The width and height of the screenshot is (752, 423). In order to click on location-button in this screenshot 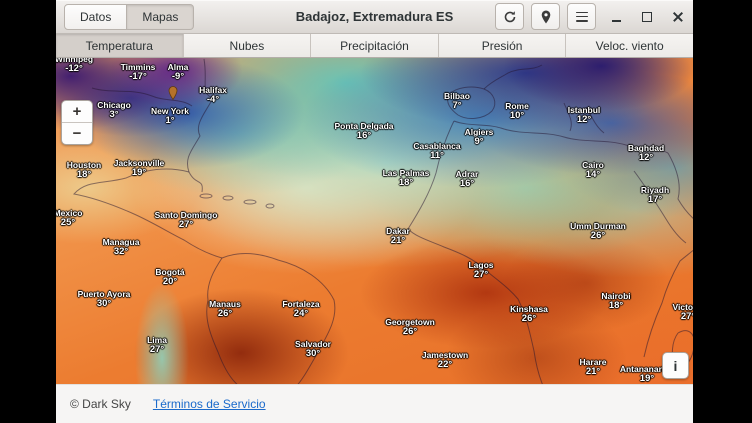, I will do `click(545, 16)`.